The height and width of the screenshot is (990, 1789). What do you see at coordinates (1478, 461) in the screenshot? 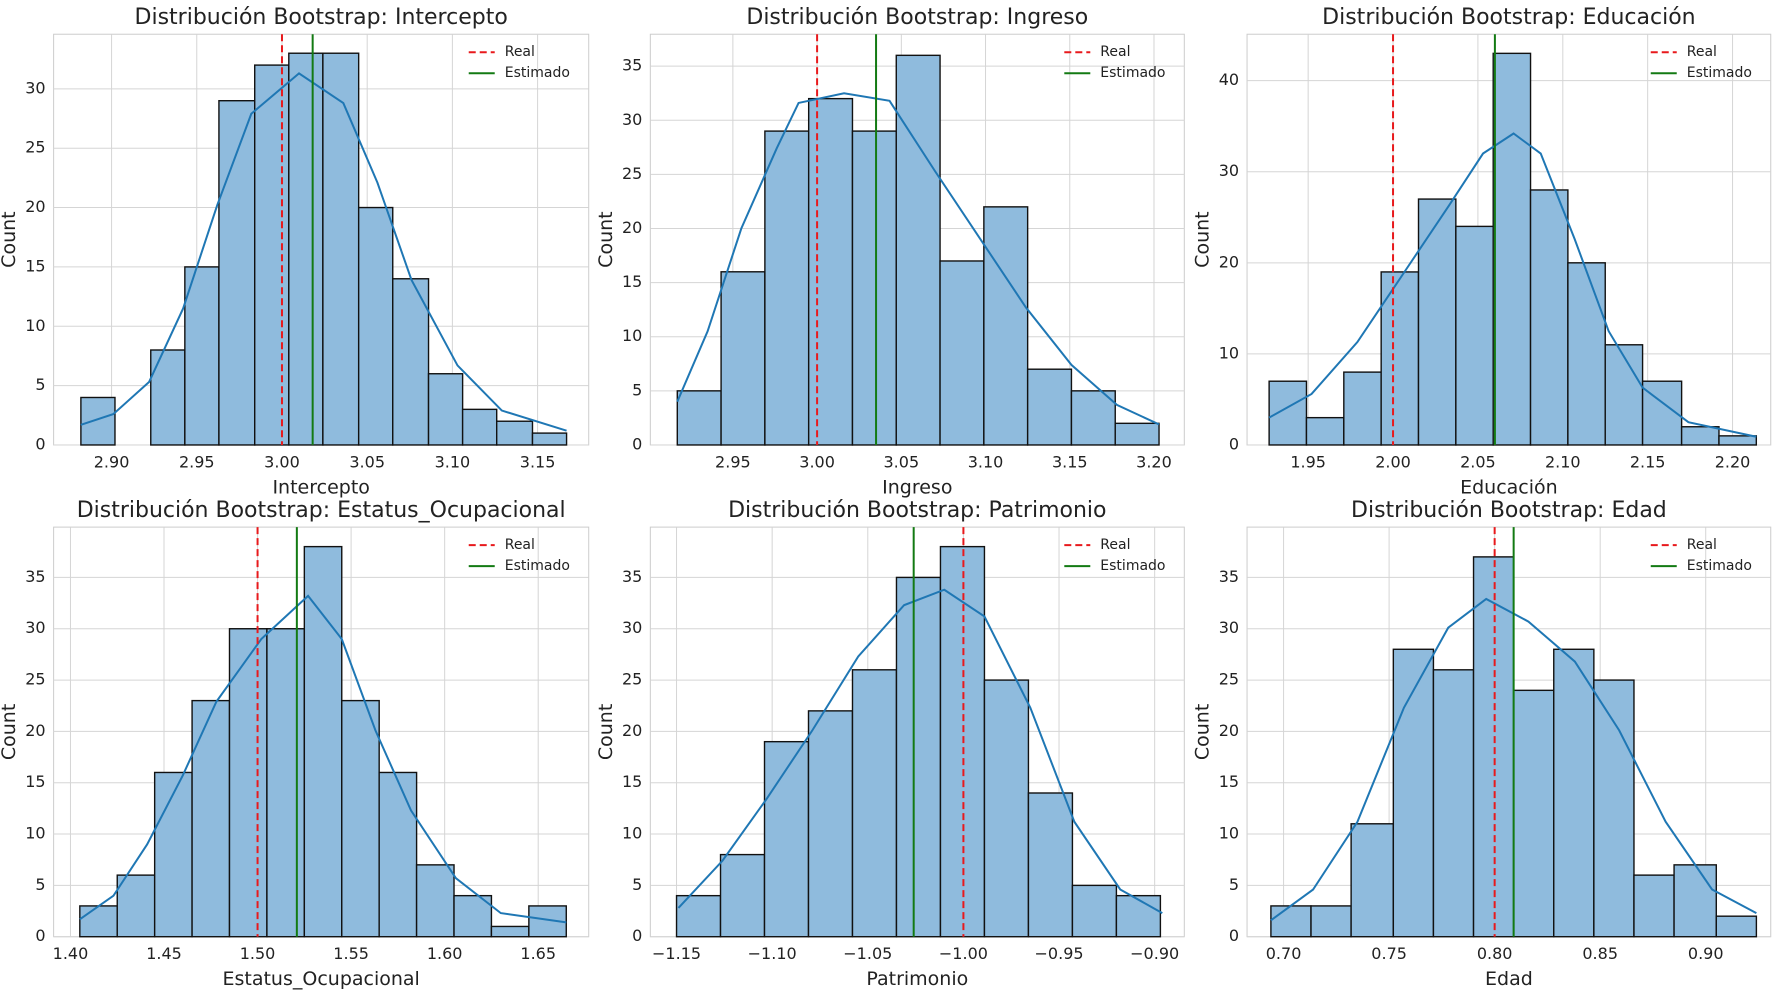
I see `x-tick-label: 2.05` at bounding box center [1478, 461].